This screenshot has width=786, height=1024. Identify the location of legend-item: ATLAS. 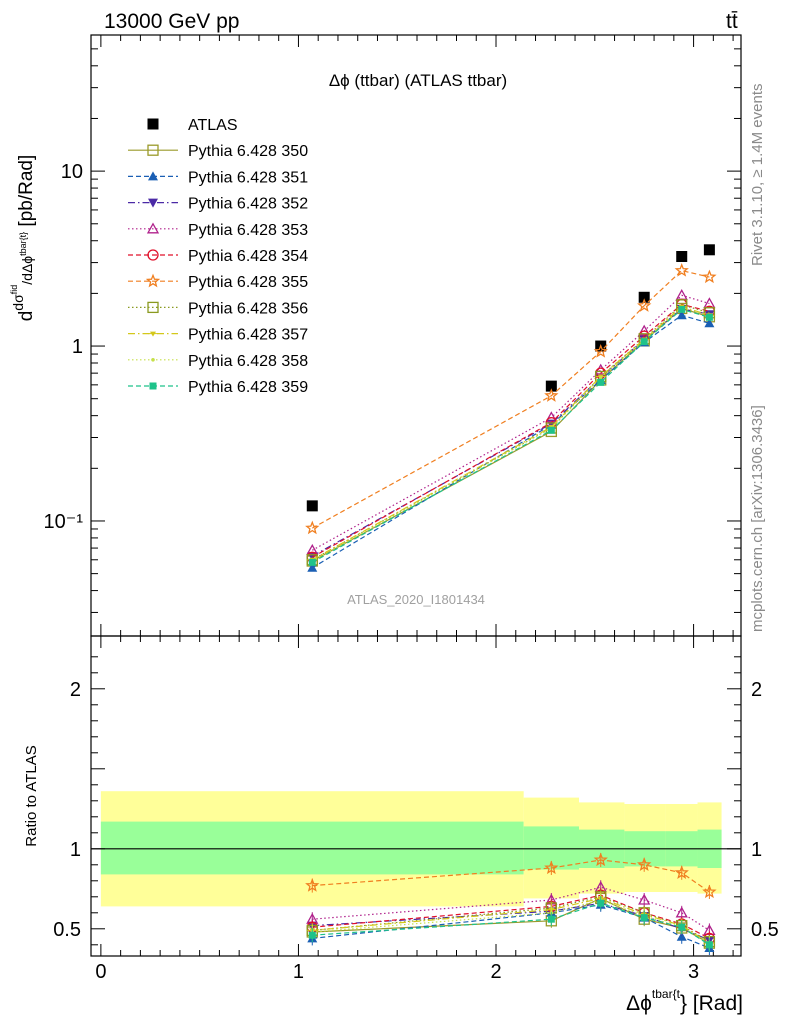
(192, 125).